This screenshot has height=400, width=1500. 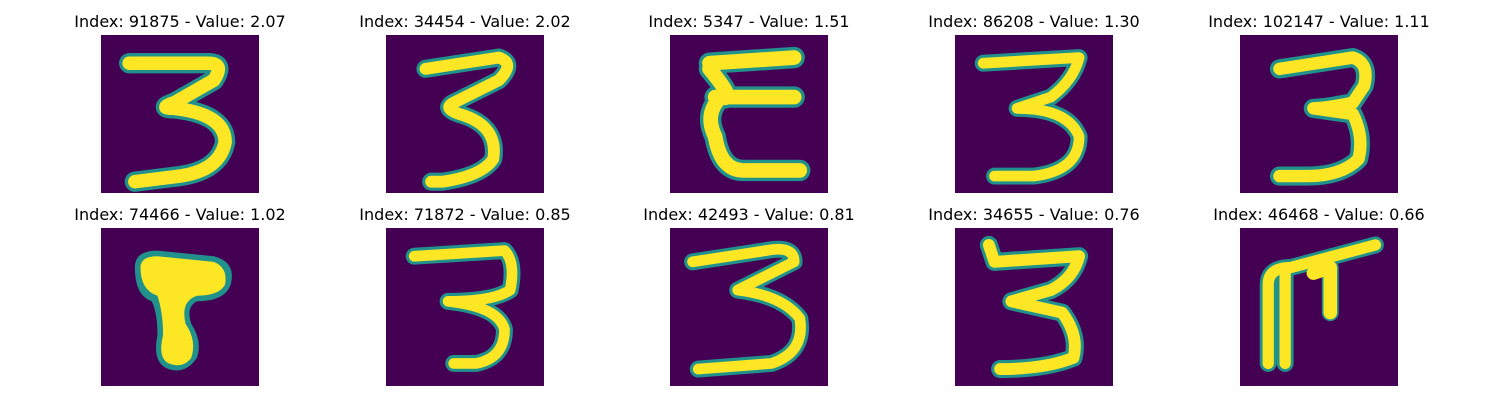 I want to click on panel-title: Index: 46468 - Value: 0.66, so click(x=1319, y=214).